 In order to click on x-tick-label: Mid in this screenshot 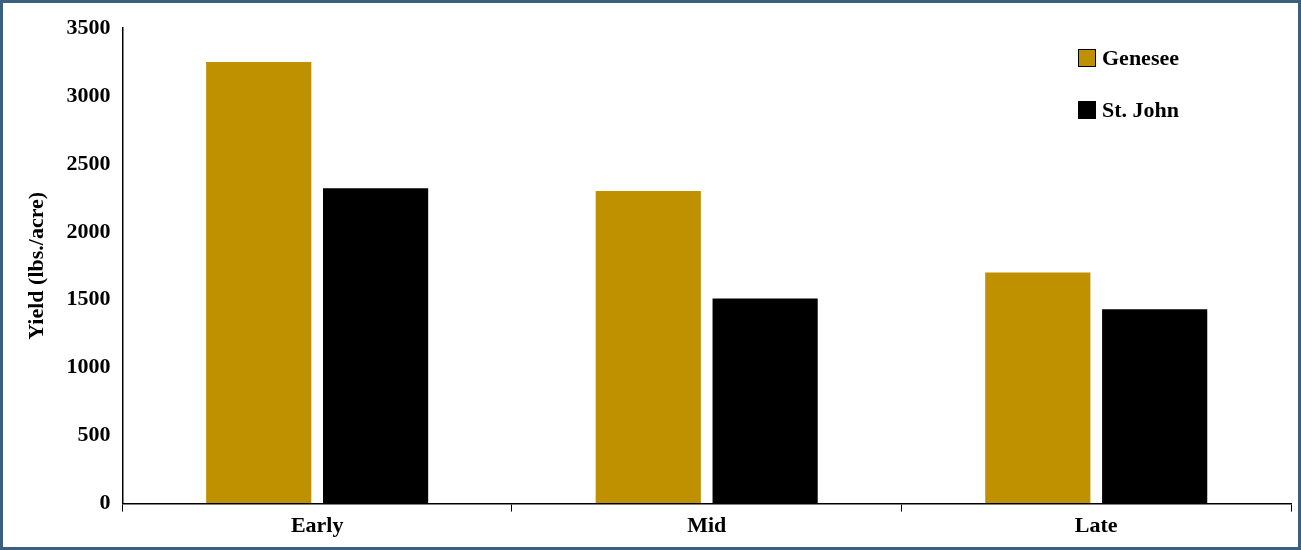, I will do `click(707, 525)`.